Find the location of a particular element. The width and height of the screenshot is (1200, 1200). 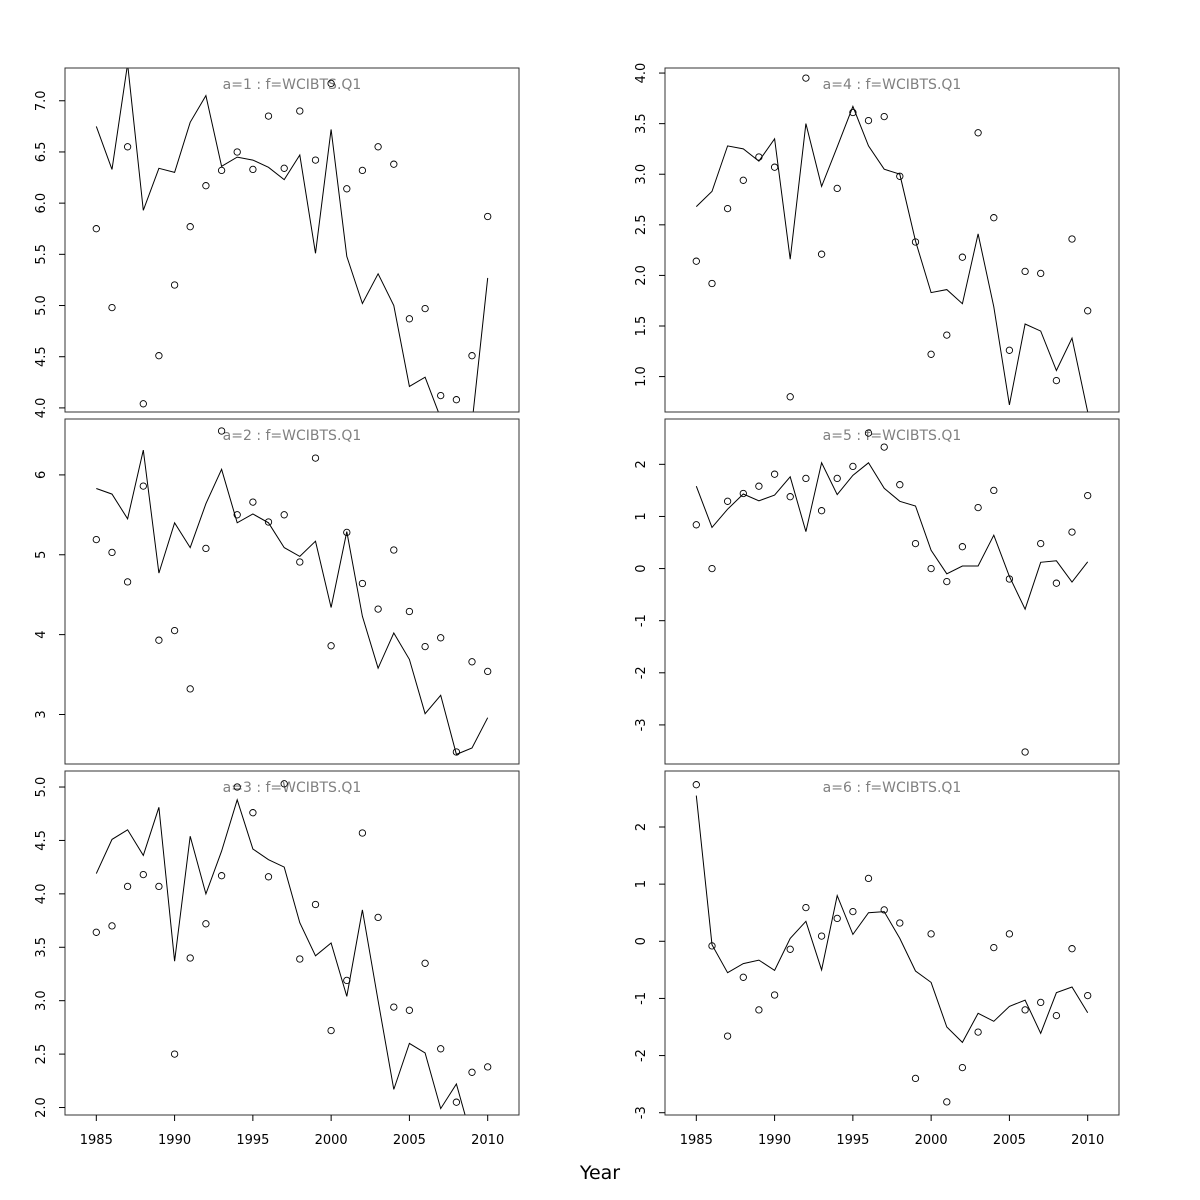

panel-4: a=4 : f=WCIBTS.Q1 1.0 1.5 2.0 2.5 3.0 3.5 4.0 is located at coordinates (877, 238).